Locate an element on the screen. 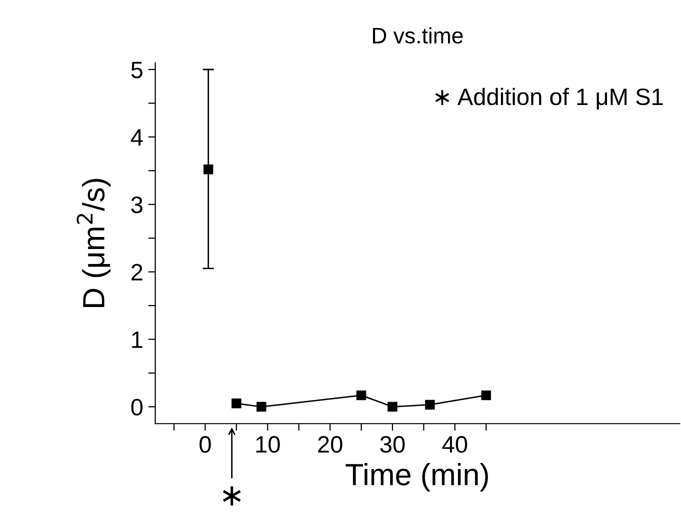  annotation: ∗ Addition of 1 μM S1 is located at coordinates (549, 99).